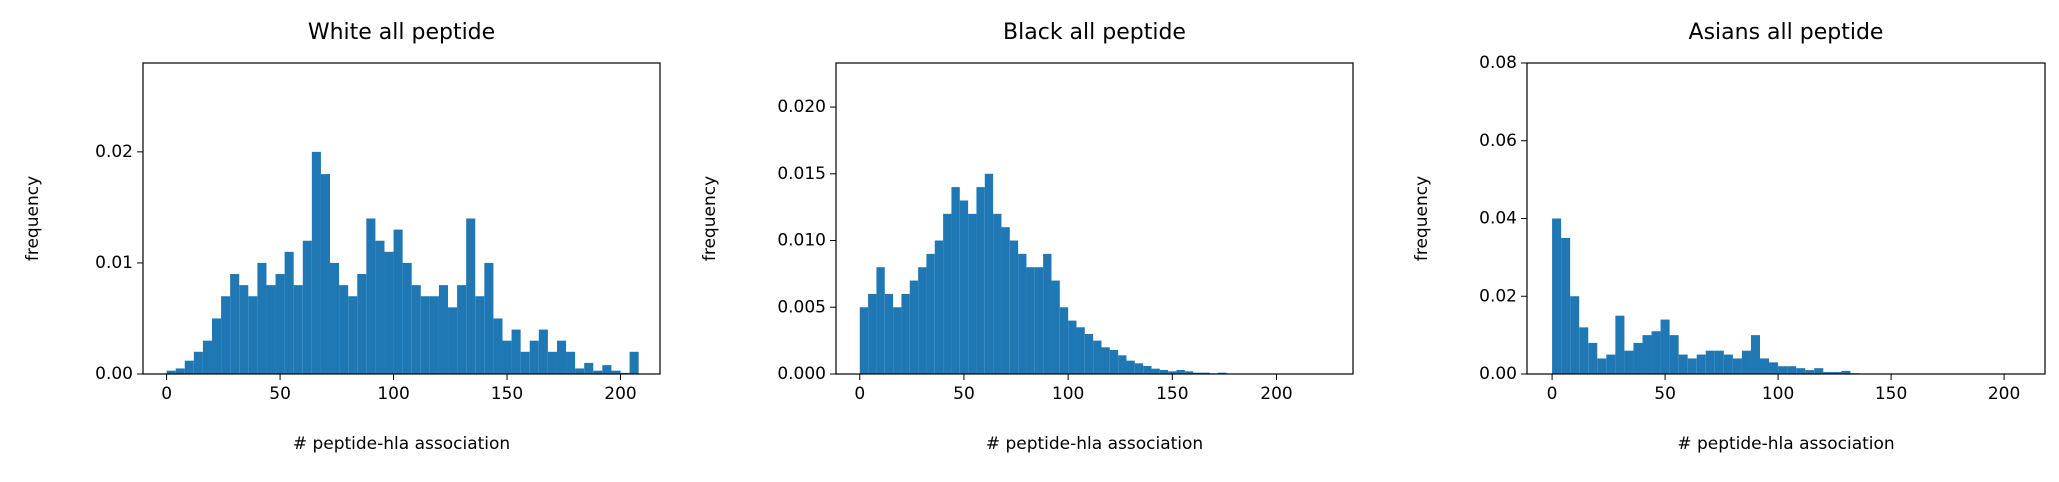  What do you see at coordinates (1498, 219) in the screenshot?
I see `y-tick-label: 0.04` at bounding box center [1498, 219].